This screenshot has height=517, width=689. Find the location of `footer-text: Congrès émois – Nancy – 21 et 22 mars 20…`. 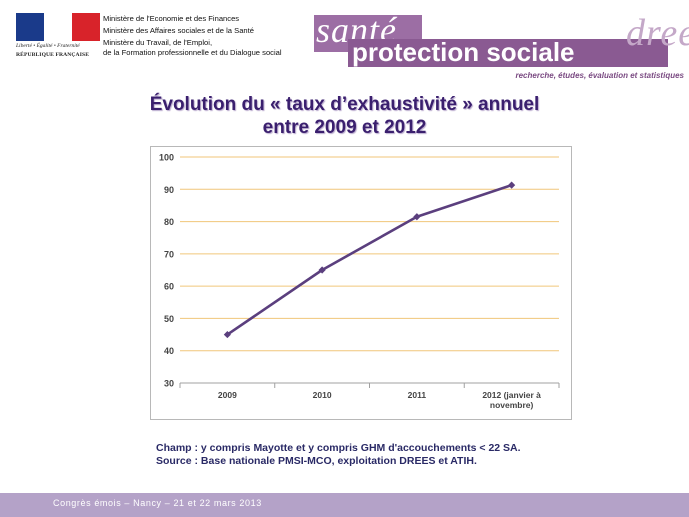

footer-text: Congrès émois – Nancy – 21 et 22 mars 20… is located at coordinates (157, 503).